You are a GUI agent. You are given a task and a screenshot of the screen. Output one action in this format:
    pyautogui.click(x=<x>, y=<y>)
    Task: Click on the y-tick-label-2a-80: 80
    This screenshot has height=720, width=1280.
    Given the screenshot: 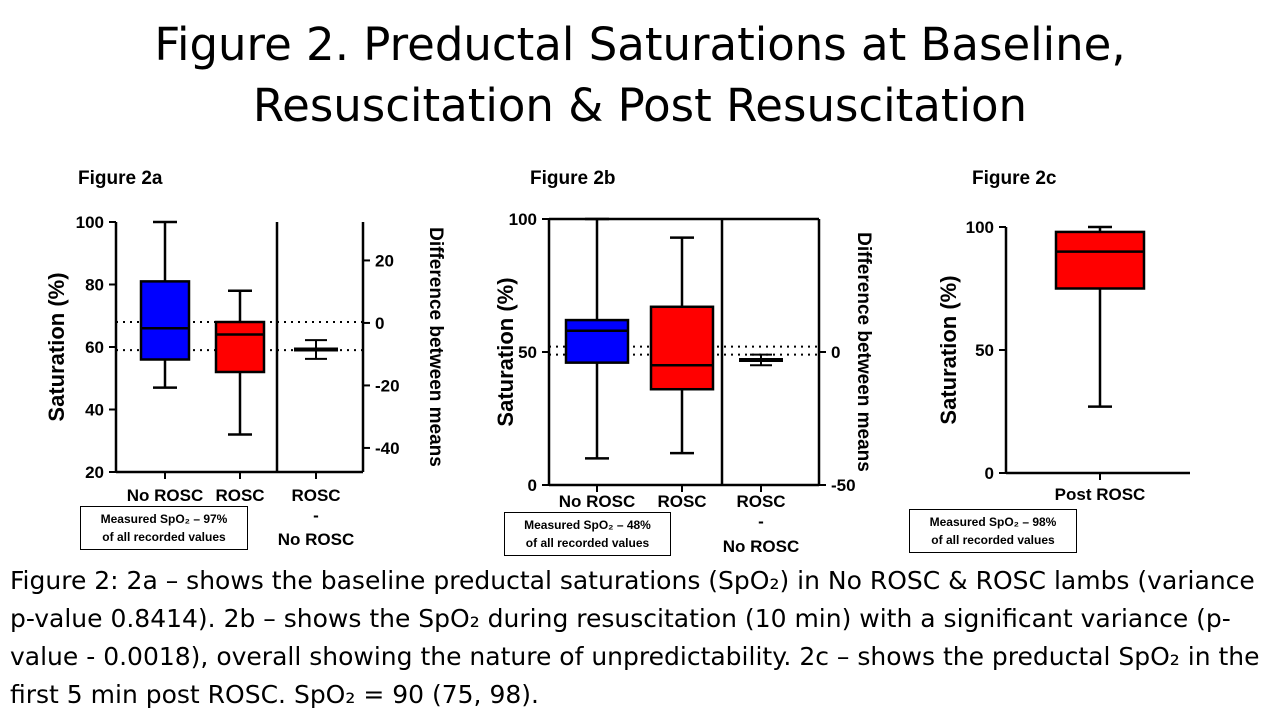 What is the action you would take?
    pyautogui.click(x=94, y=285)
    